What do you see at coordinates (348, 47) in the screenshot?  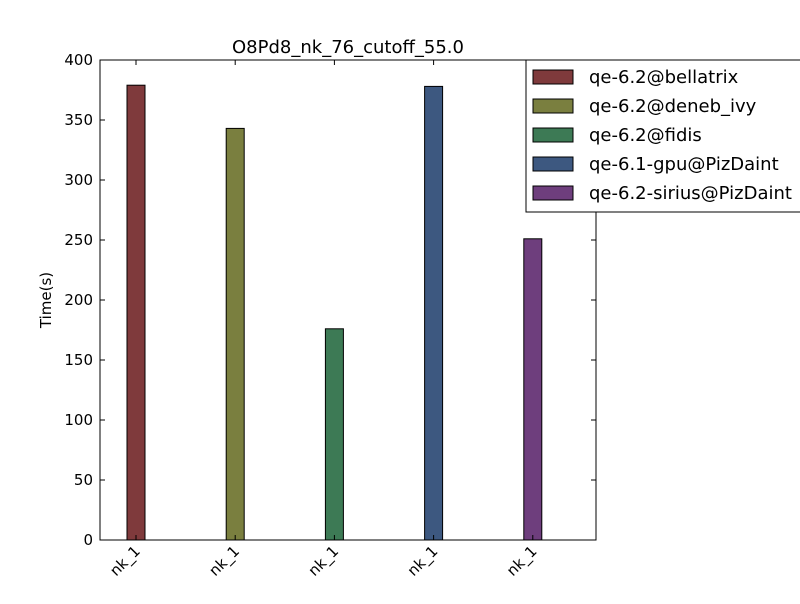 I see `chart-title: O8Pd8_nk_76_cutoff_55.0` at bounding box center [348, 47].